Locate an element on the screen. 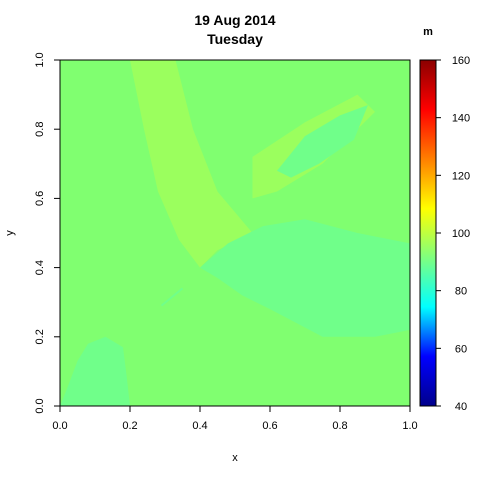 Image resolution: width=480 pixels, height=485 pixels. chart-subtitle: Tuesday is located at coordinates (235, 39).